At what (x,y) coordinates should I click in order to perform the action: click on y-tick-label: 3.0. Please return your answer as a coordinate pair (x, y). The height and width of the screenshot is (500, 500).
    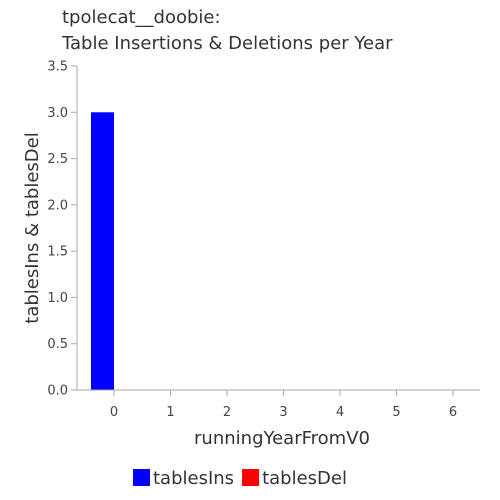
    Looking at the image, I should click on (57, 113).